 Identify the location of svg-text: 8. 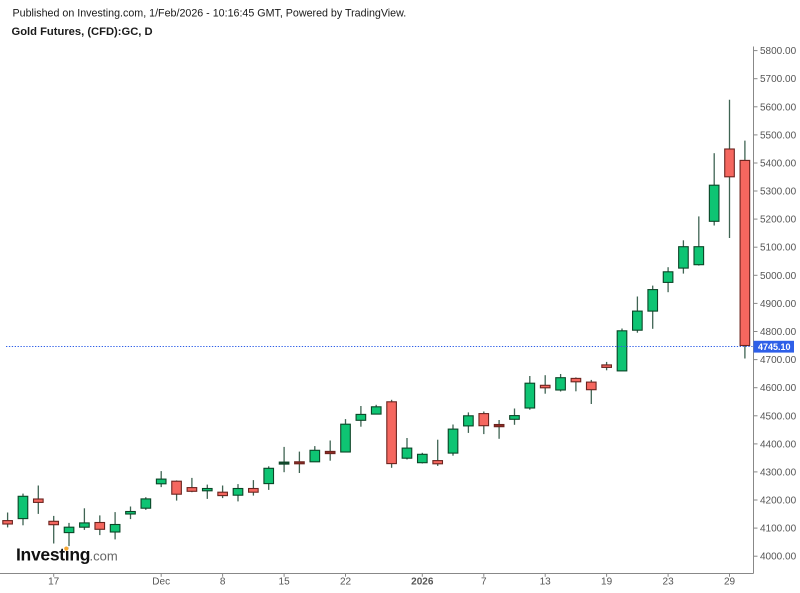
(223, 582).